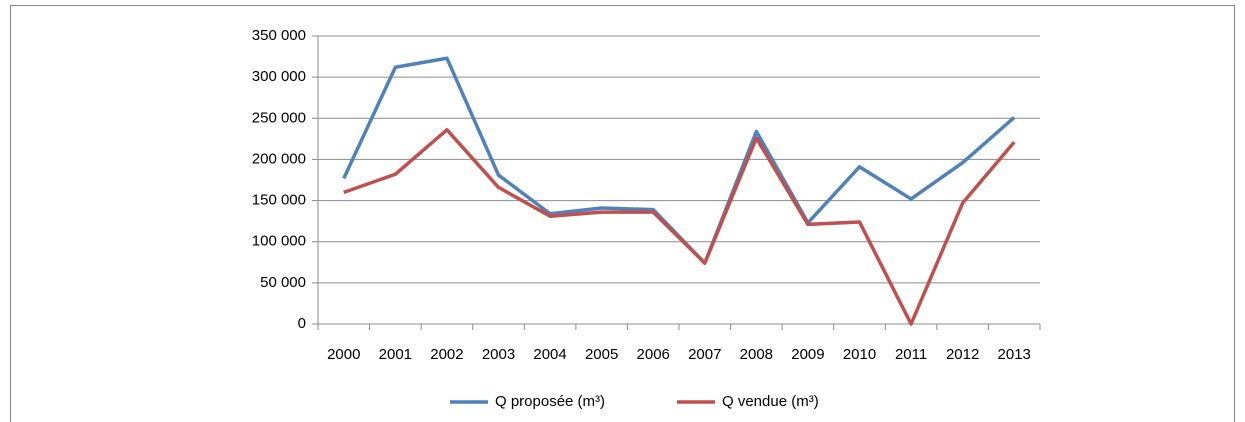  Describe the element at coordinates (807, 354) in the screenshot. I see `x-tick-label: 2009` at that location.